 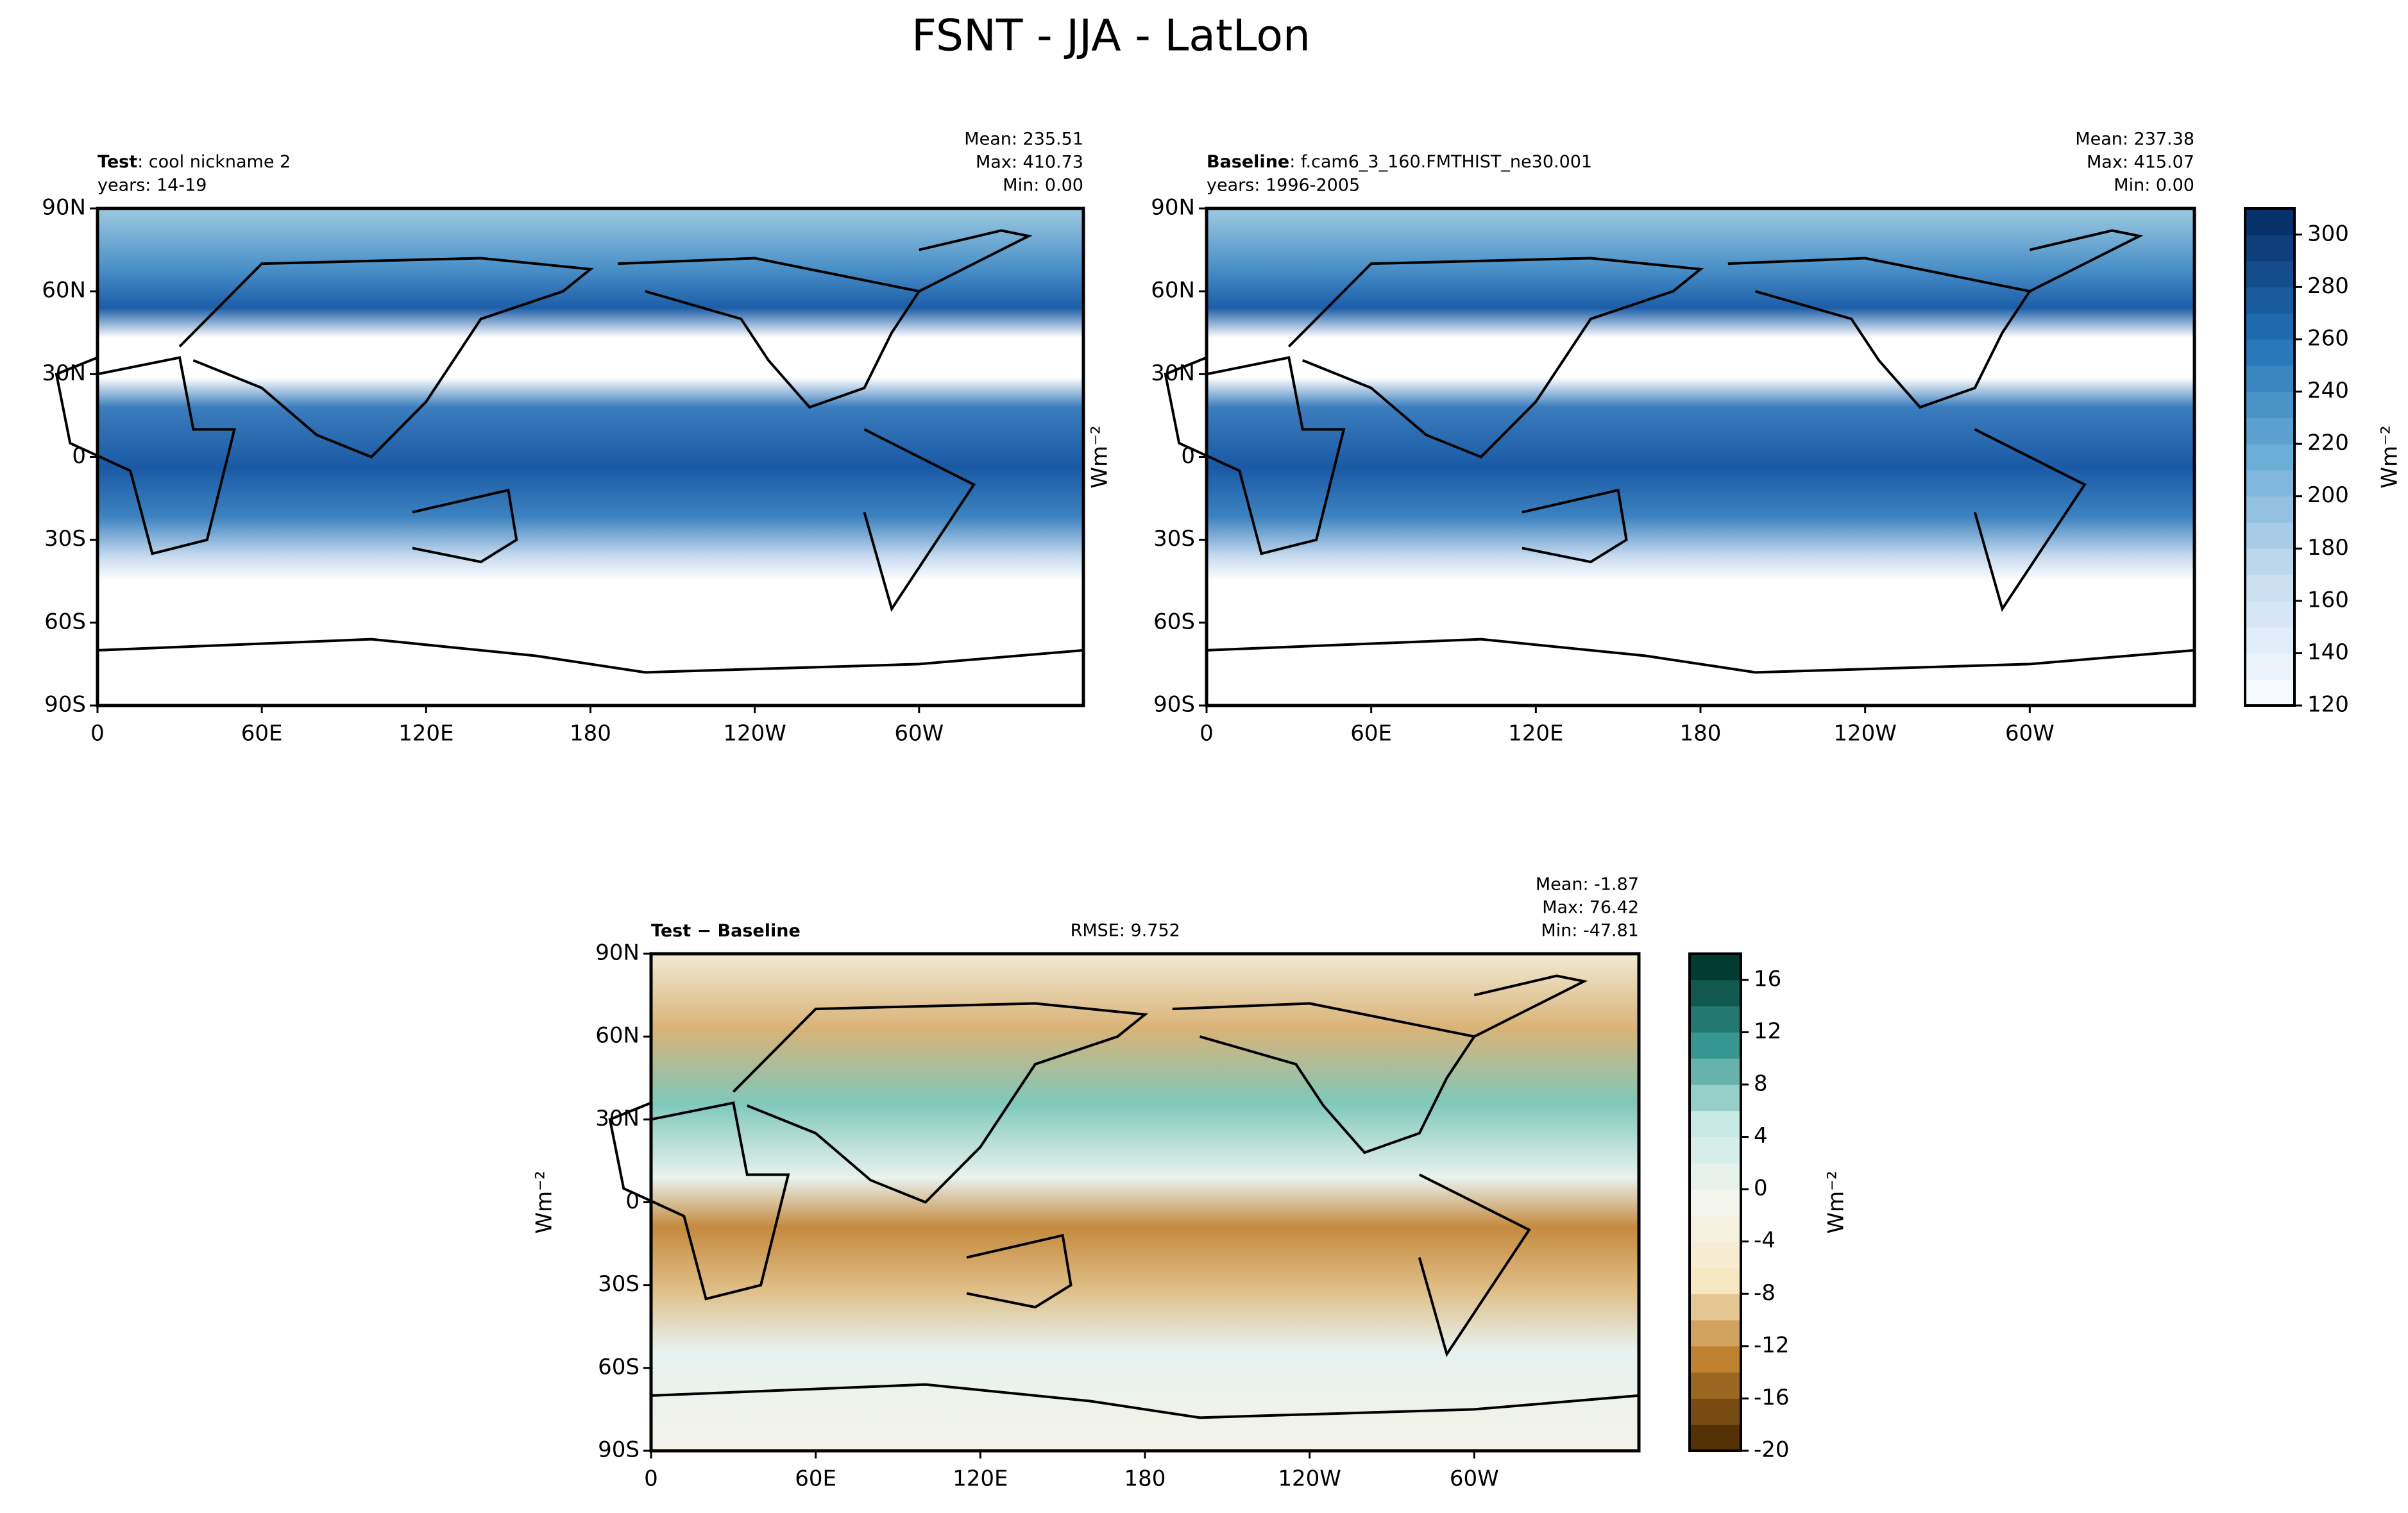 What do you see at coordinates (2154, 186) in the screenshot?
I see `stat: Min: 0.00` at bounding box center [2154, 186].